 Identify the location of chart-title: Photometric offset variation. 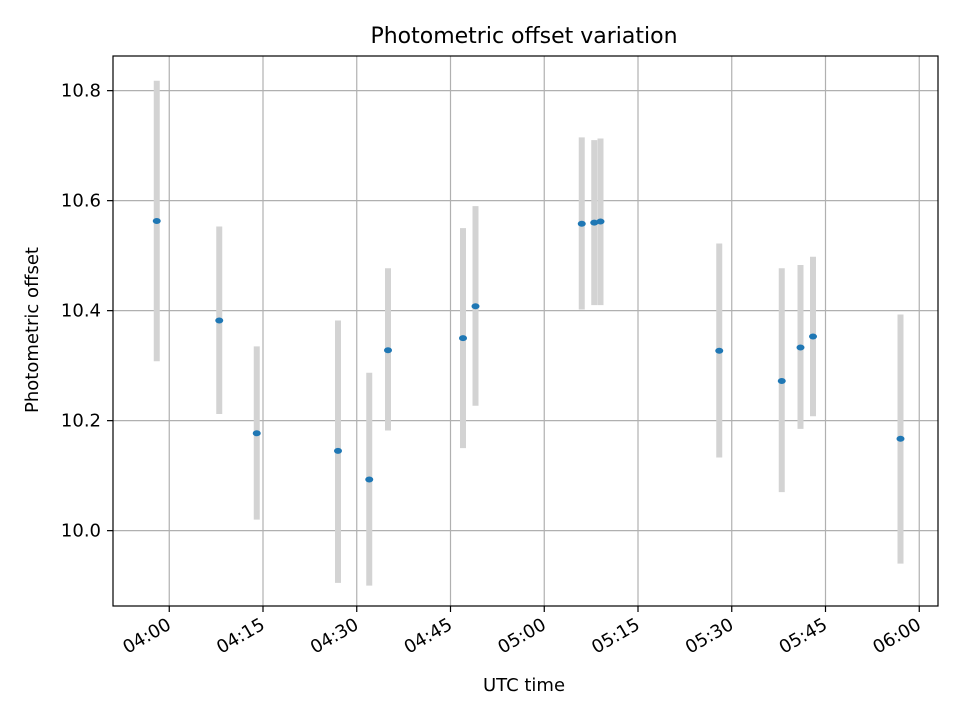
(523, 36).